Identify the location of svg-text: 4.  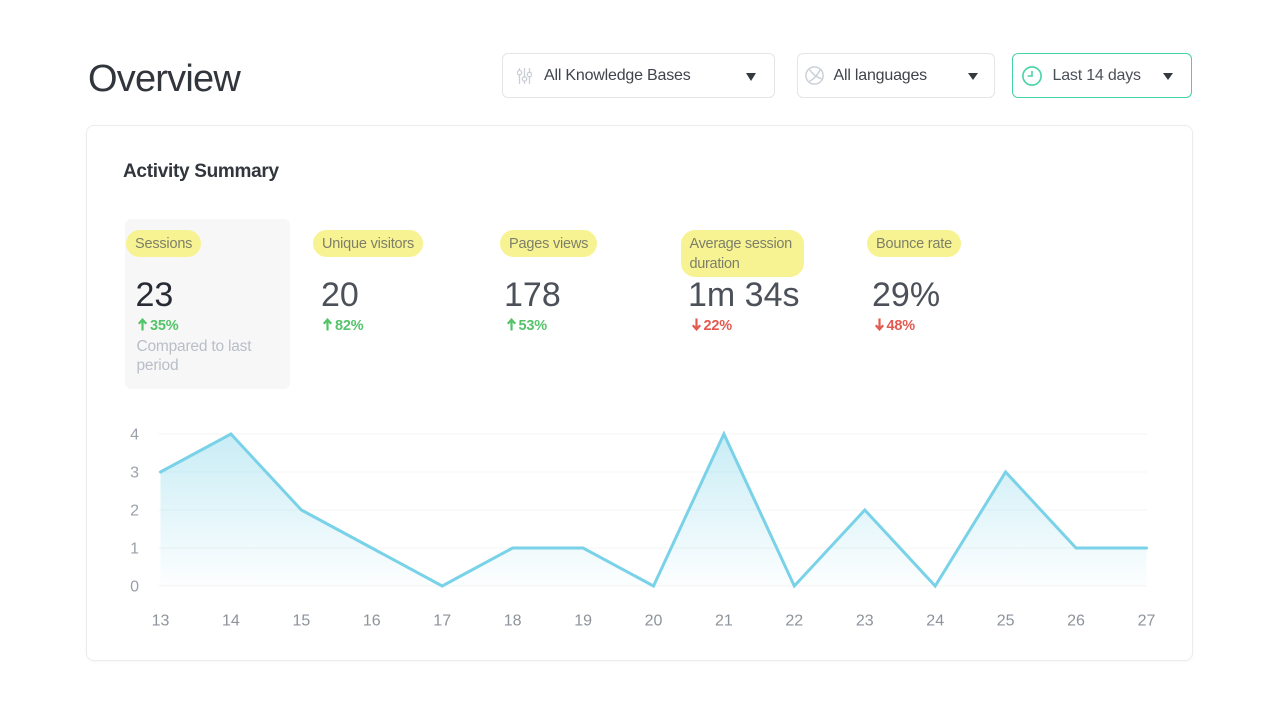
(134, 435).